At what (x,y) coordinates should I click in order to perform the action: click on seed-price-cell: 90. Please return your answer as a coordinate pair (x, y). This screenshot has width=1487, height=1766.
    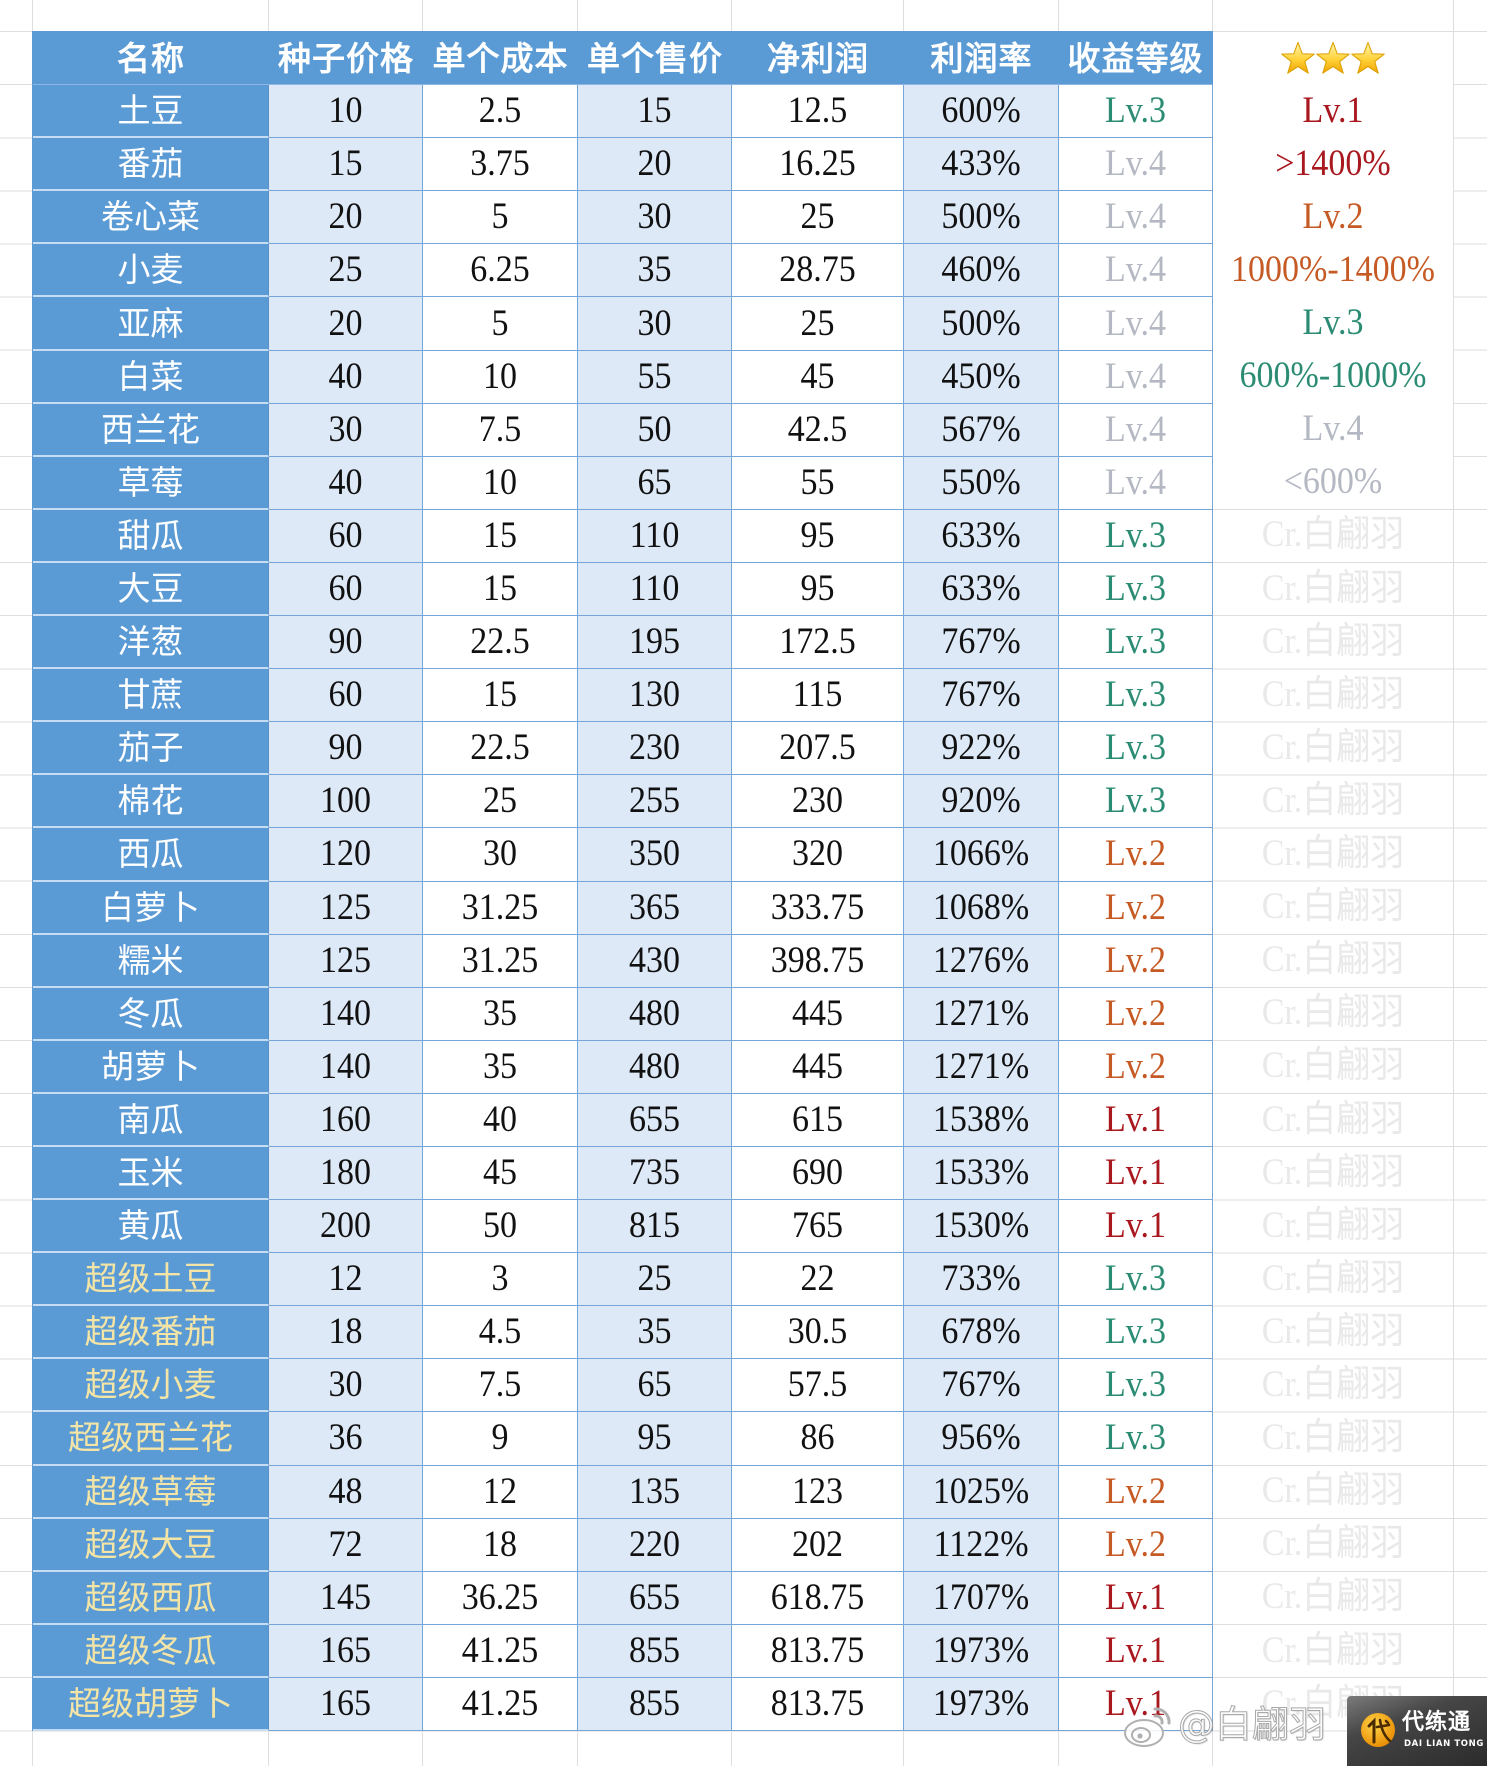
    Looking at the image, I should click on (346, 643).